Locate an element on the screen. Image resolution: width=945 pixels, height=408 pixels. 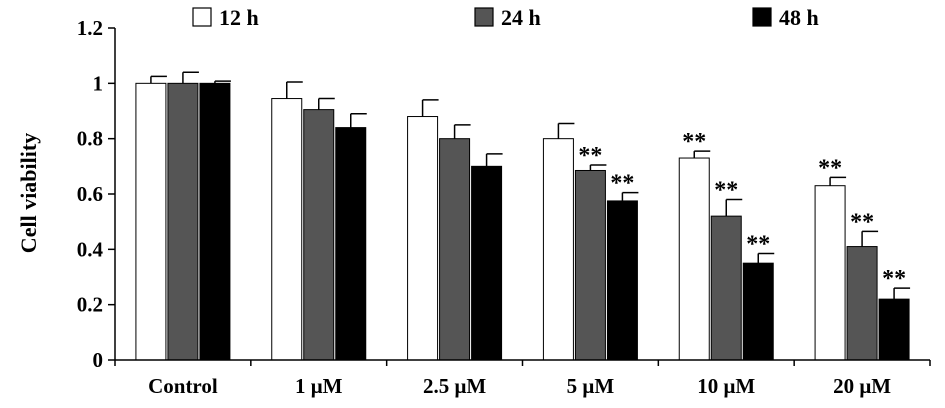
legend: 12 h 24 h 48 h is located at coordinates (505, 17).